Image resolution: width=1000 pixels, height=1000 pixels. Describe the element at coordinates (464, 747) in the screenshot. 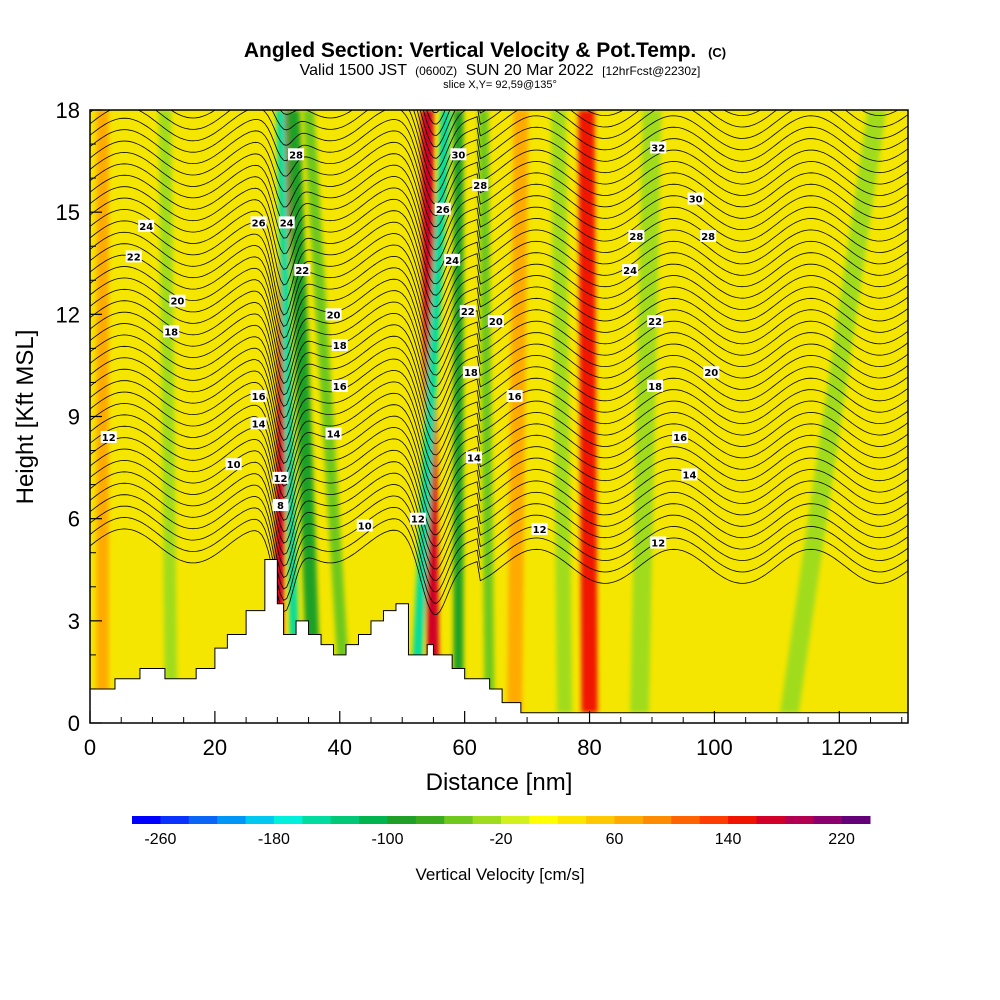

I see `x-tick-label: 60` at that location.